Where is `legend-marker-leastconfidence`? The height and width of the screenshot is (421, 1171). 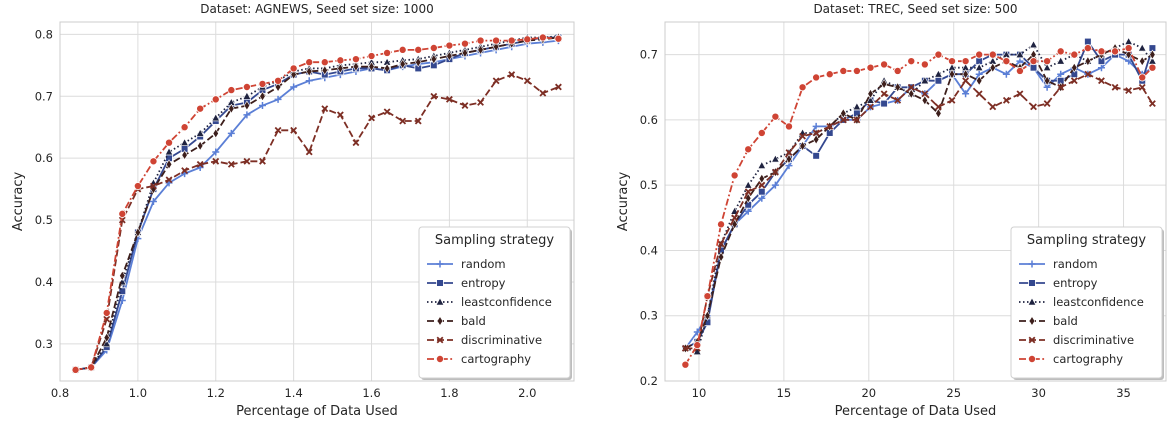
legend-marker-leastconfidence is located at coordinates (440, 301).